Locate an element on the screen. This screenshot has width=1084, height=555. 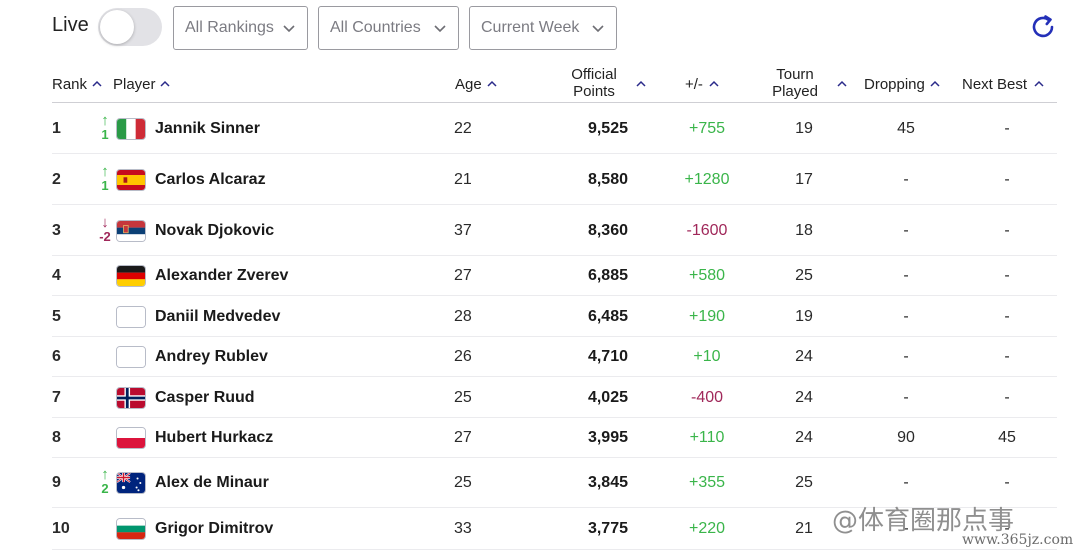
col-change: +/- is located at coordinates (694, 84).